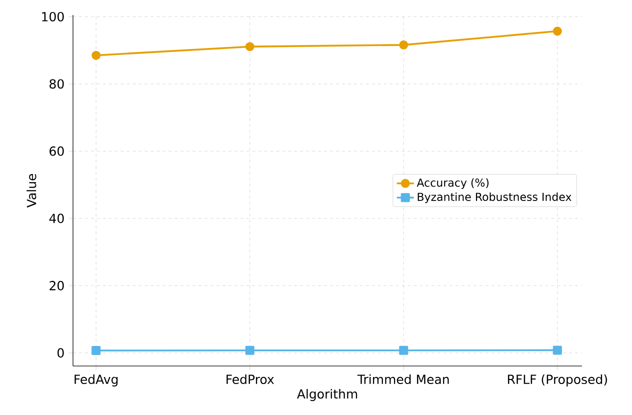  I want to click on legend-label: Byzantine Robustness Index, so click(495, 198).